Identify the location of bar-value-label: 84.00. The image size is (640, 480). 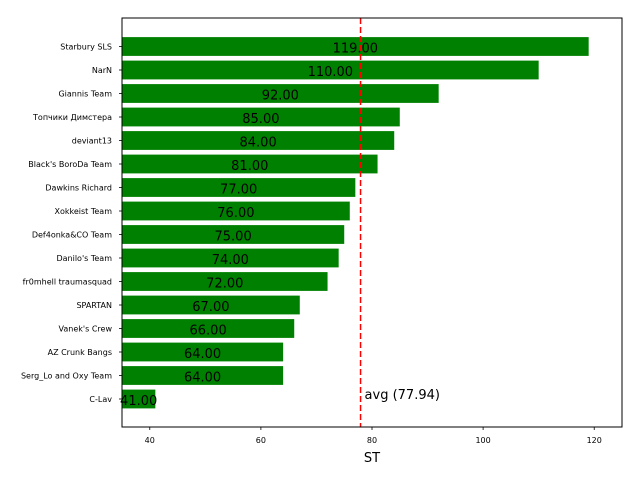
(258, 143).